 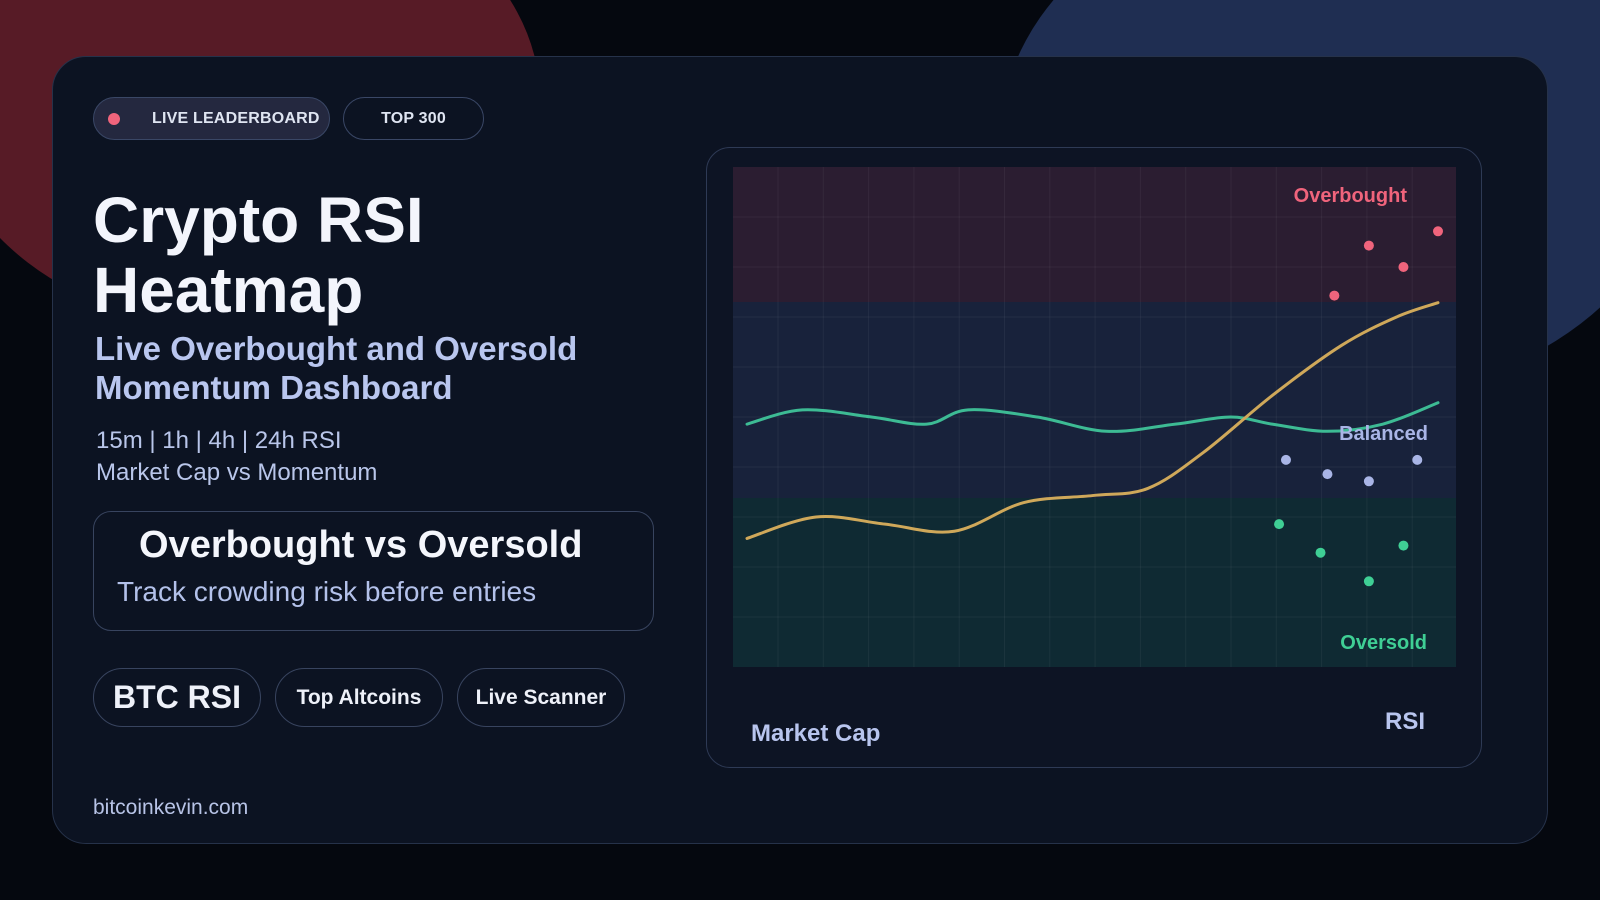 I want to click on y-axis-label: RSI, so click(x=1405, y=721).